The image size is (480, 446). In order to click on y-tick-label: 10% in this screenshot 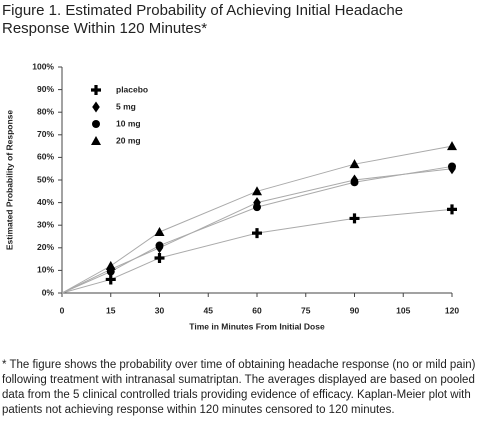, I will do `click(45, 270)`.